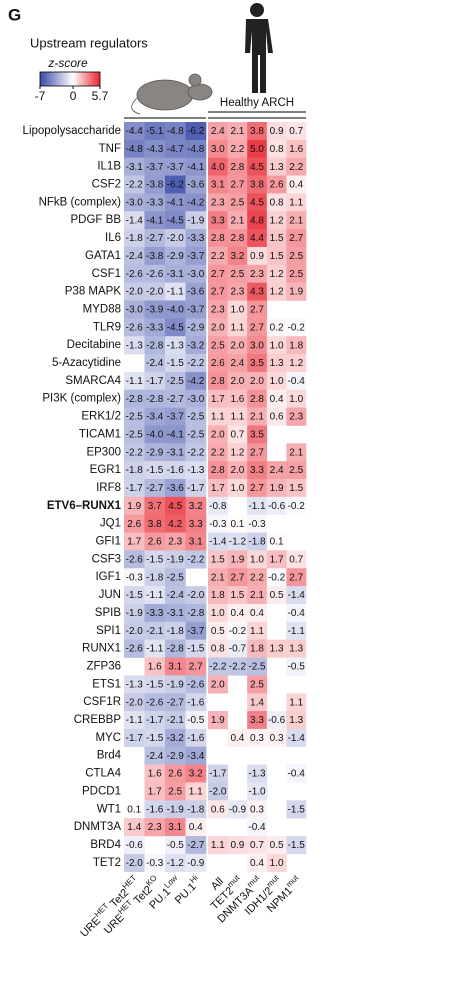  I want to click on row-label: JUN, so click(110, 595).